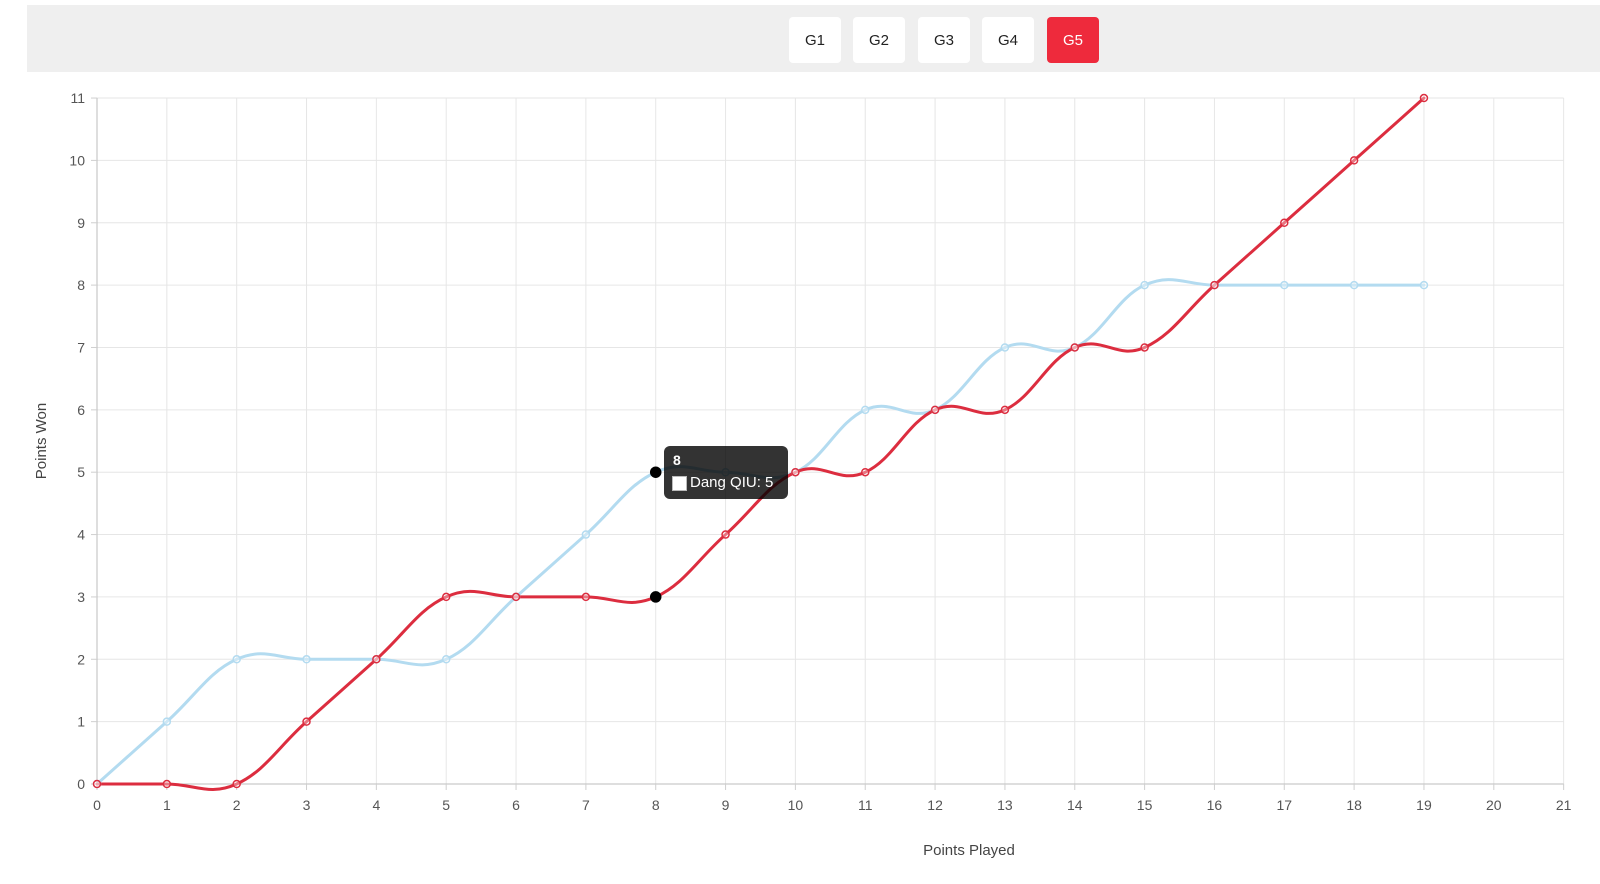 This screenshot has height=884, width=1600. What do you see at coordinates (1494, 805) in the screenshot?
I see `x-tick-label: 20` at bounding box center [1494, 805].